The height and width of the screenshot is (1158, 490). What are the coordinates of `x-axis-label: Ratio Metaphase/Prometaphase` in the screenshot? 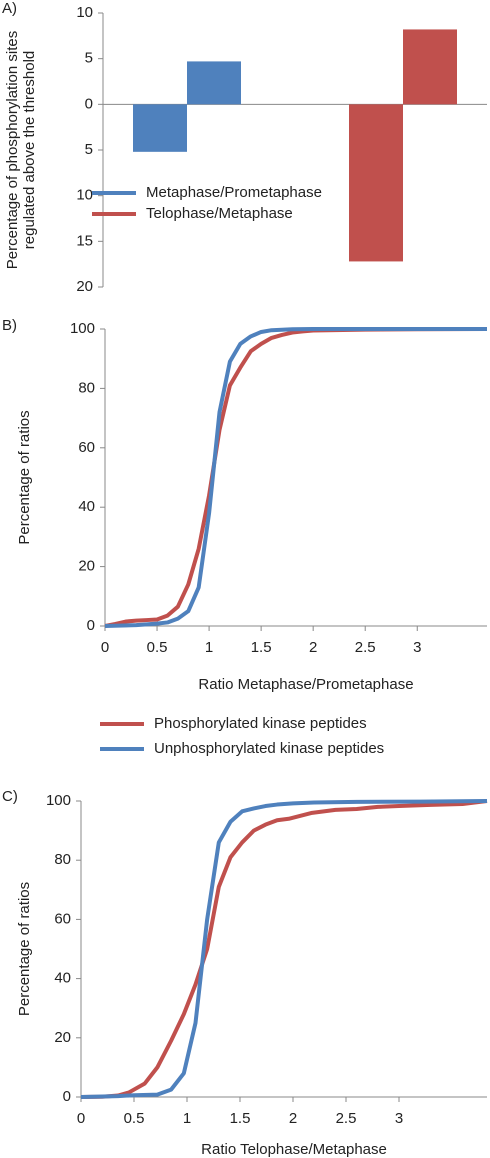 It's located at (305, 684).